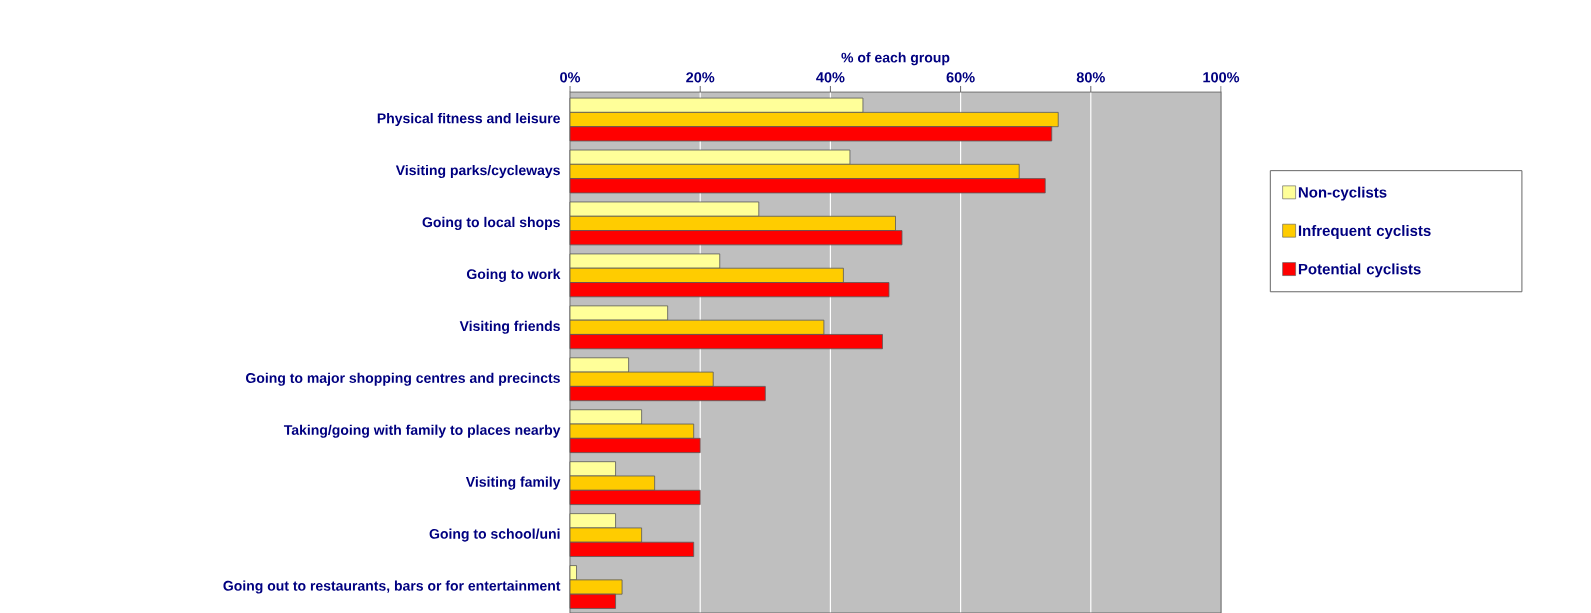 The width and height of the screenshot is (1591, 613). What do you see at coordinates (1221, 77) in the screenshot?
I see `x-tick-label: 100%` at bounding box center [1221, 77].